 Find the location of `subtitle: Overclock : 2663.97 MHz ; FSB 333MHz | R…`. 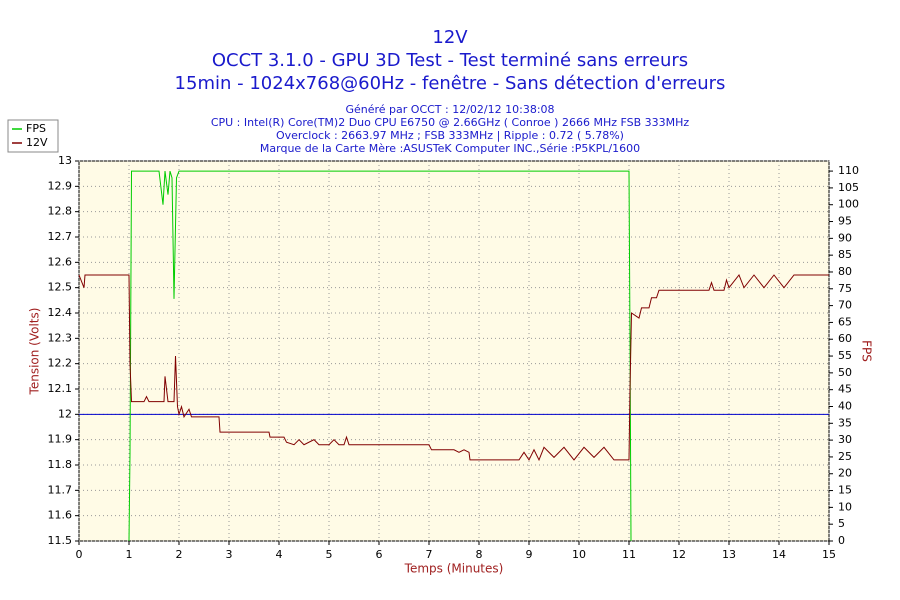

subtitle: Overclock : 2663.97 MHz ; FSB 333MHz | R… is located at coordinates (450, 135).